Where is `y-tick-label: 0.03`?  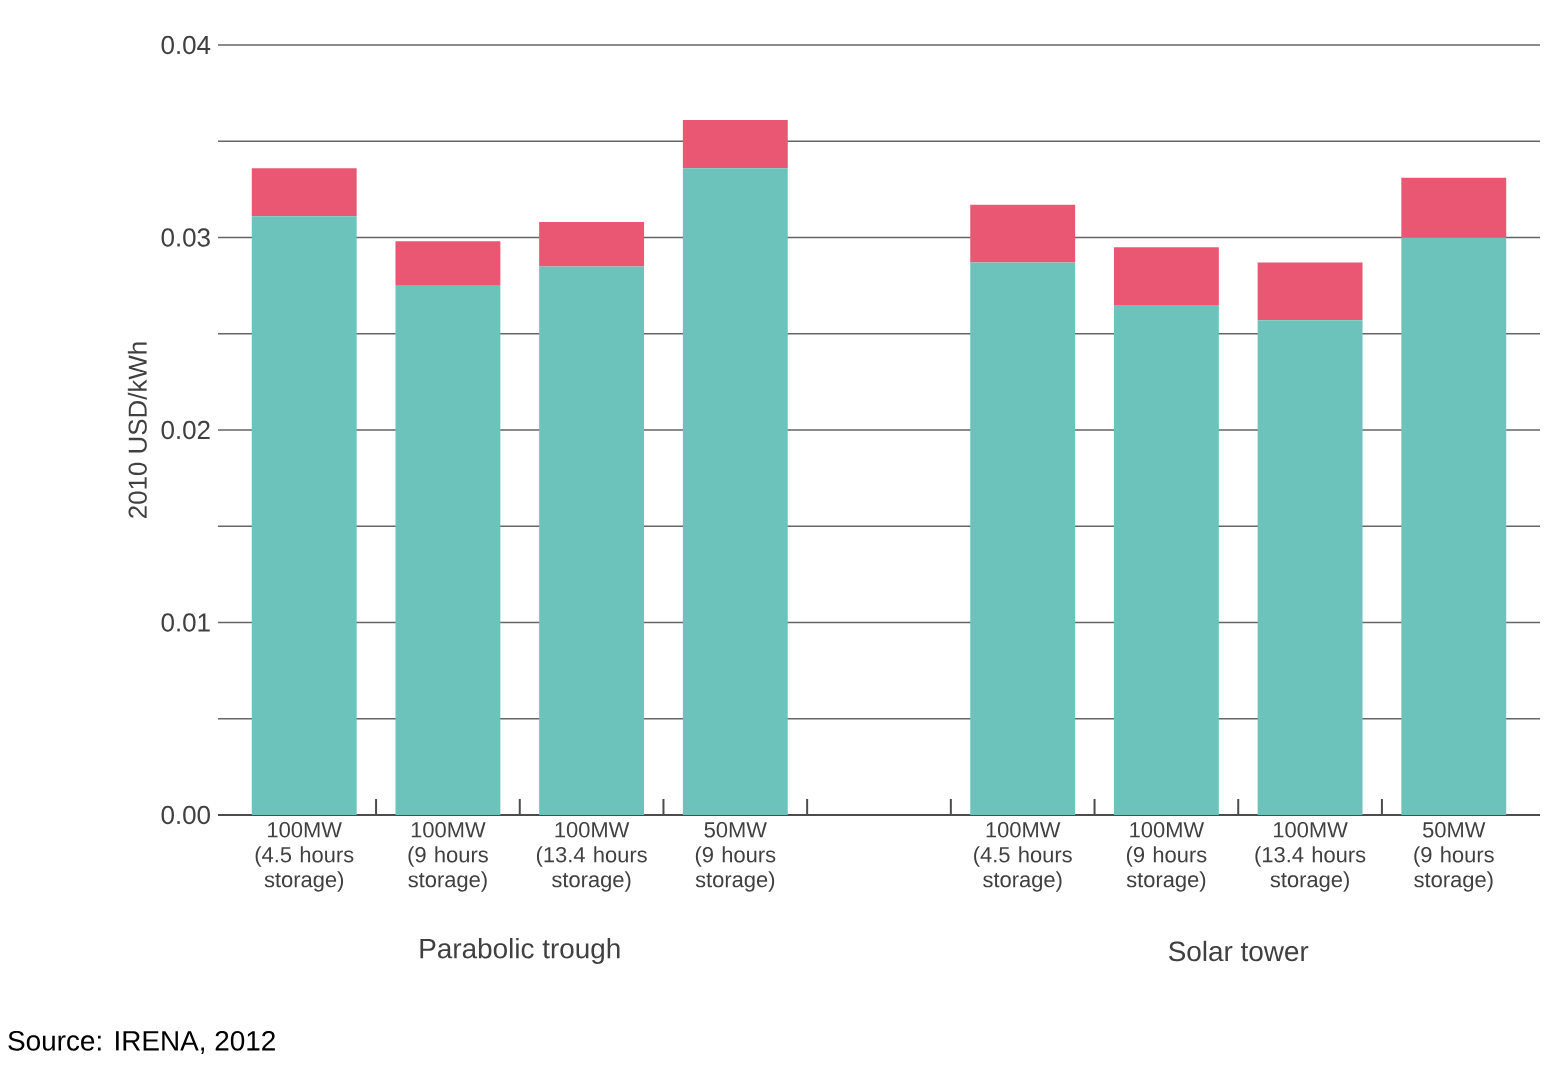
y-tick-label: 0.03 is located at coordinates (185, 237).